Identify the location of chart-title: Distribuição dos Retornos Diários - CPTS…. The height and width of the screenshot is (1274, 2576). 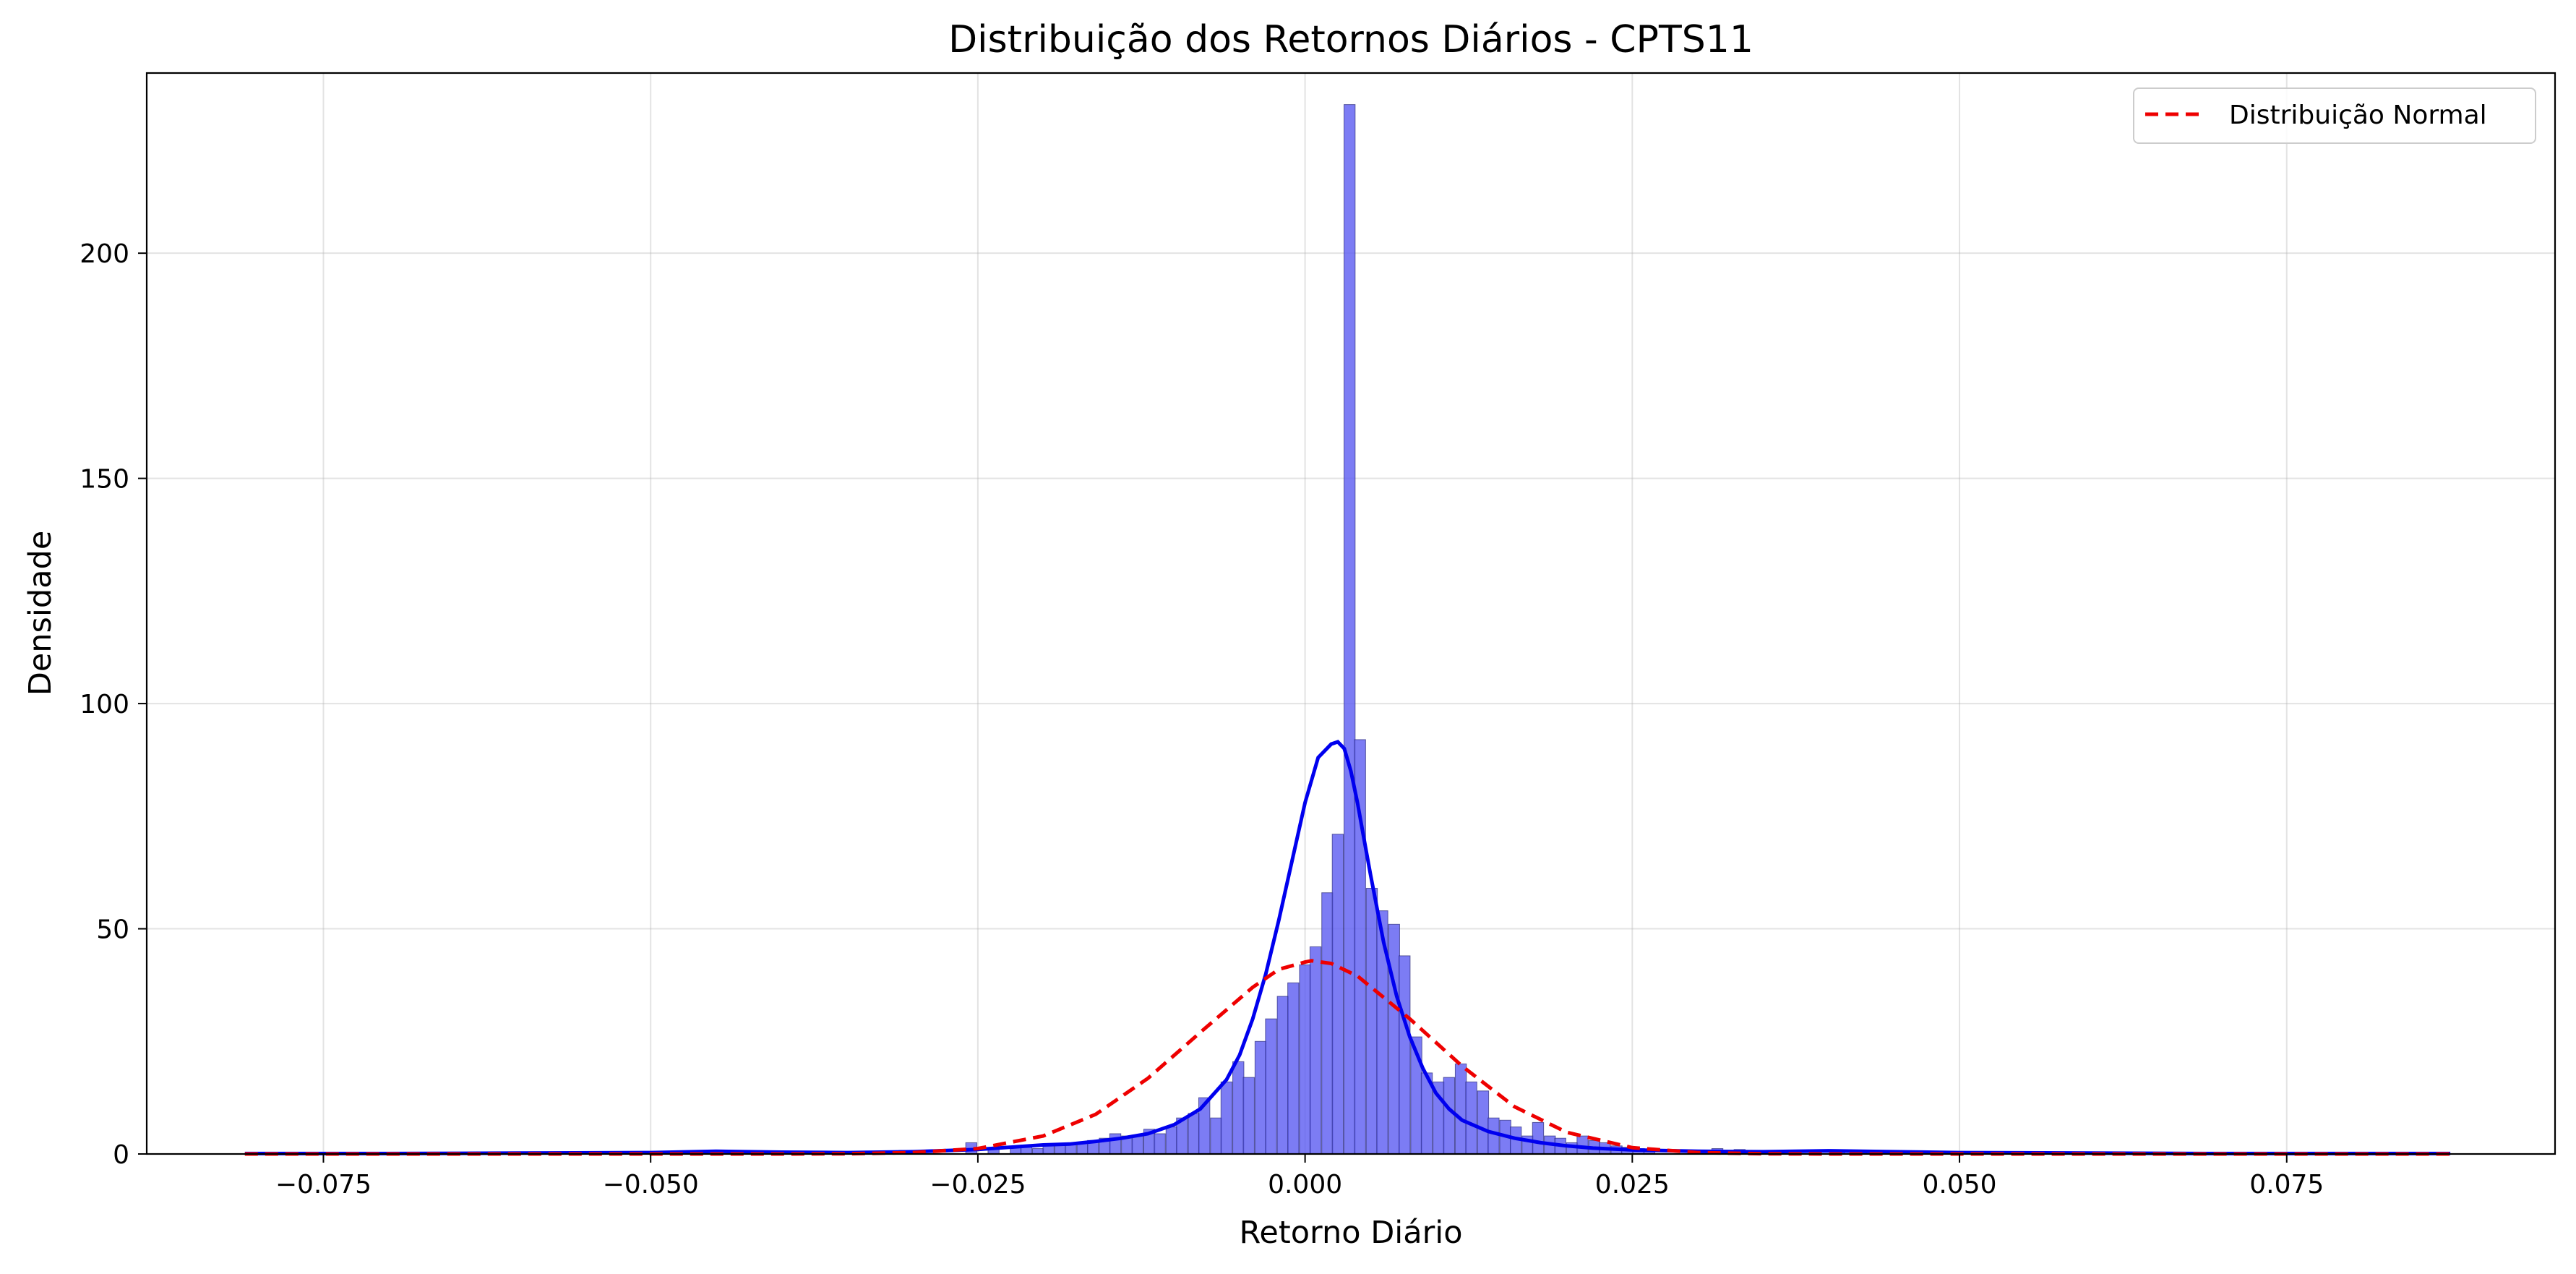
(1351, 39).